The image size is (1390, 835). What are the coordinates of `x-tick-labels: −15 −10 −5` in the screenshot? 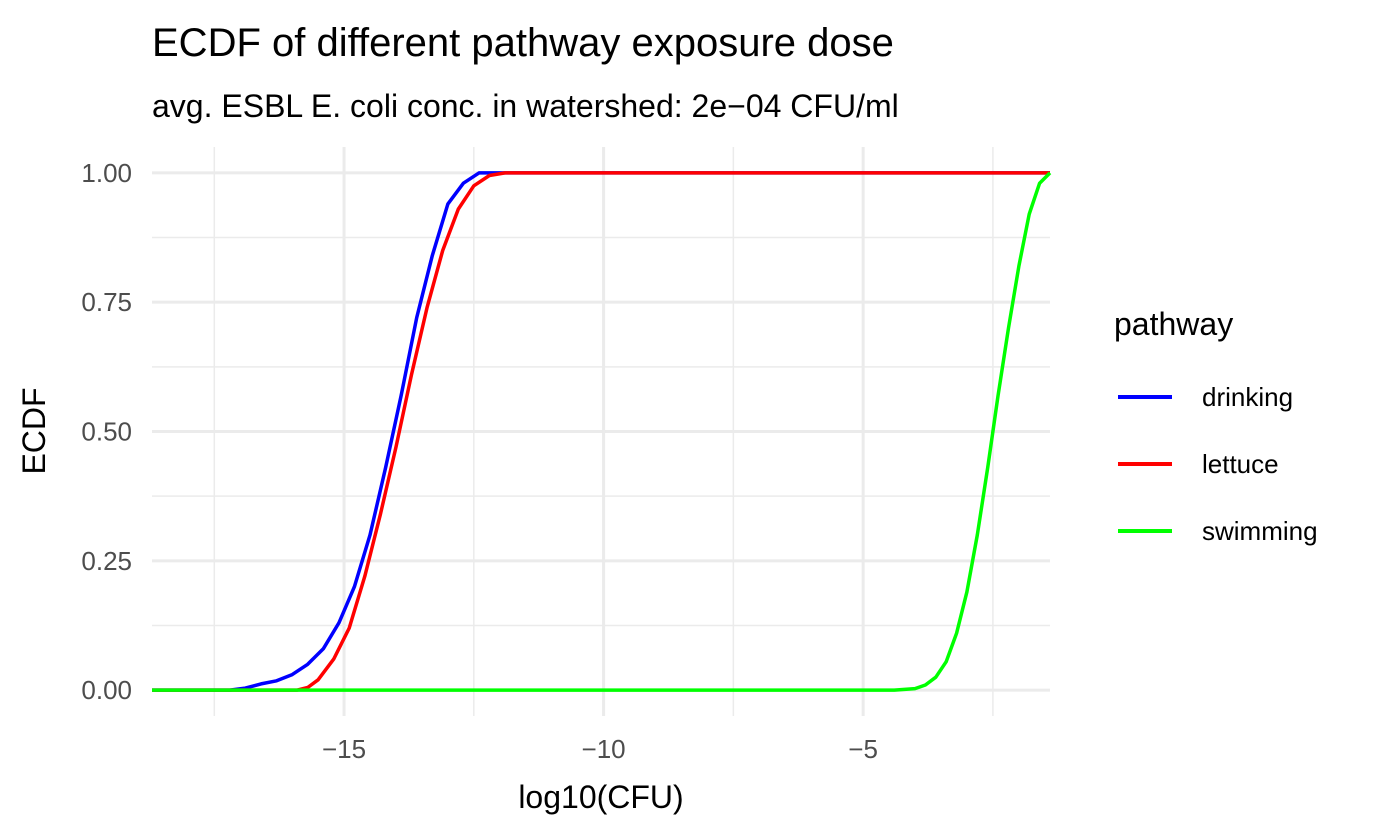 It's located at (600, 749).